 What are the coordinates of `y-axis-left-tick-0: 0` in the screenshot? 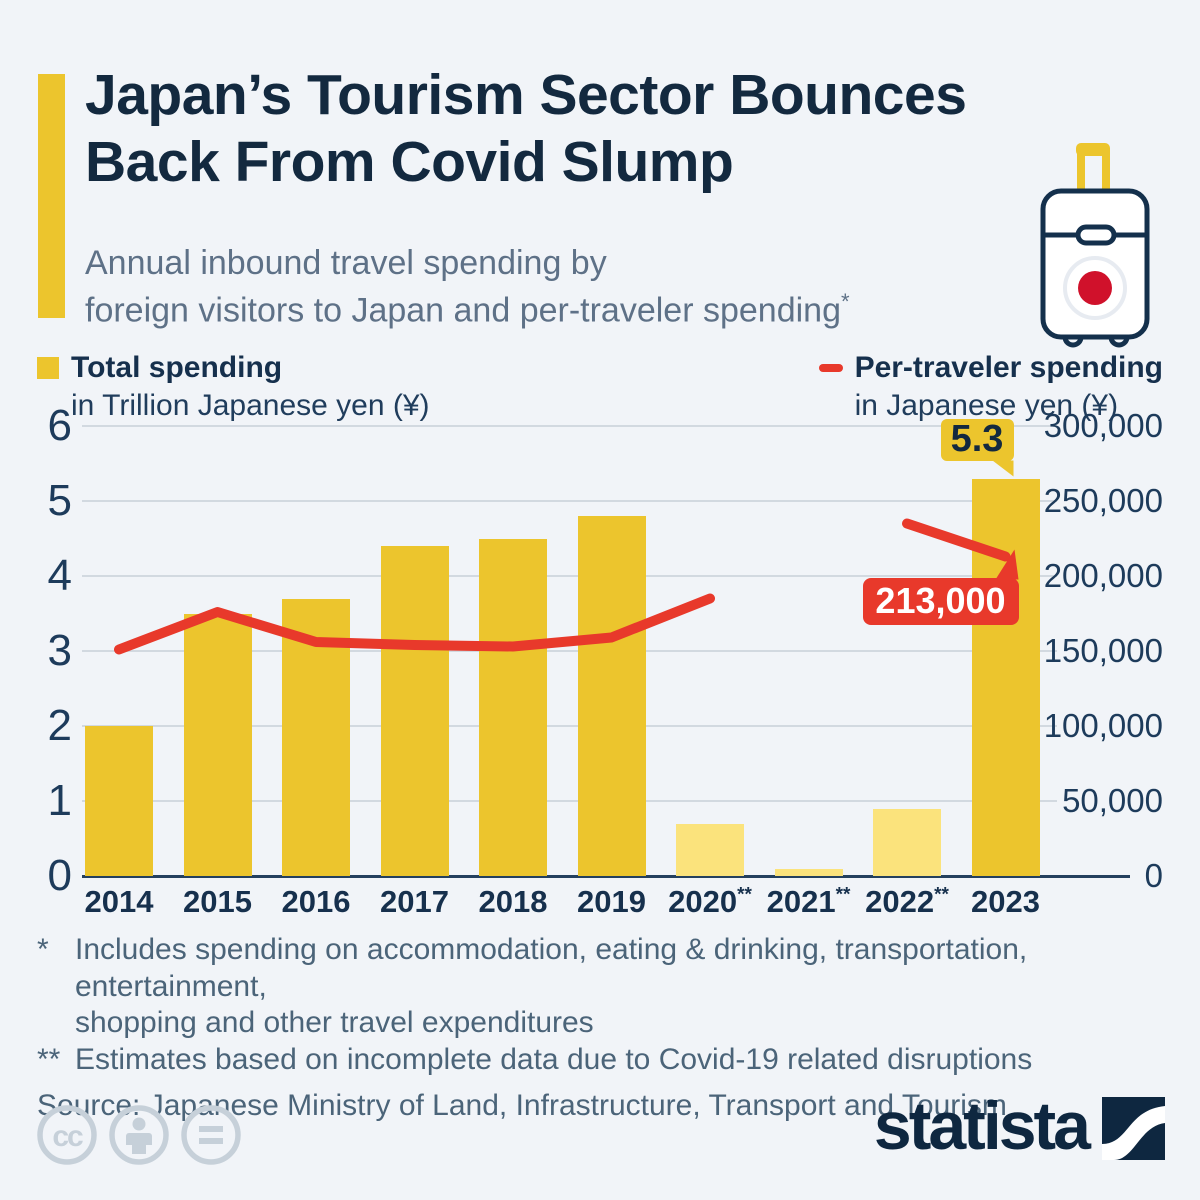 It's located at (59, 875).